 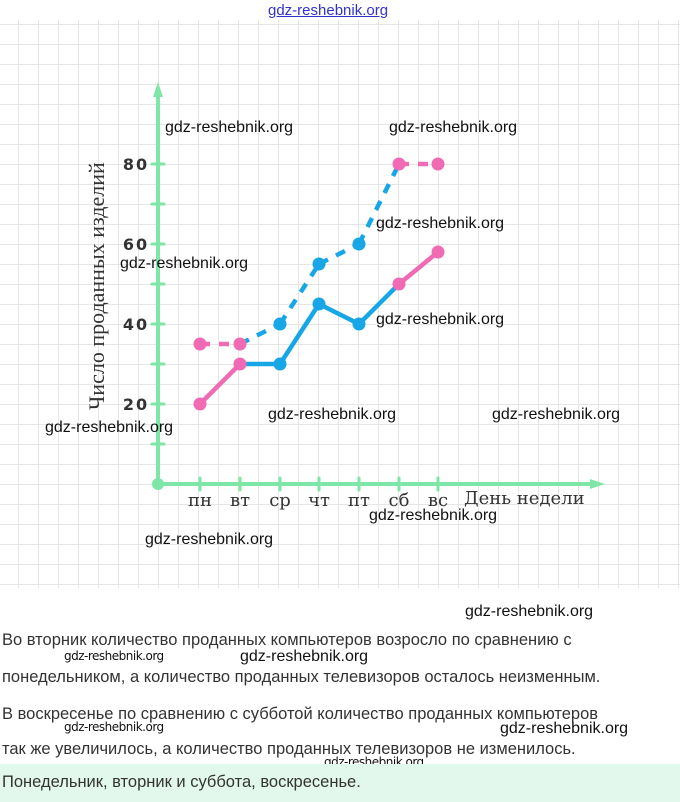 What do you see at coordinates (158, 484) in the screenshot?
I see `origin-point` at bounding box center [158, 484].